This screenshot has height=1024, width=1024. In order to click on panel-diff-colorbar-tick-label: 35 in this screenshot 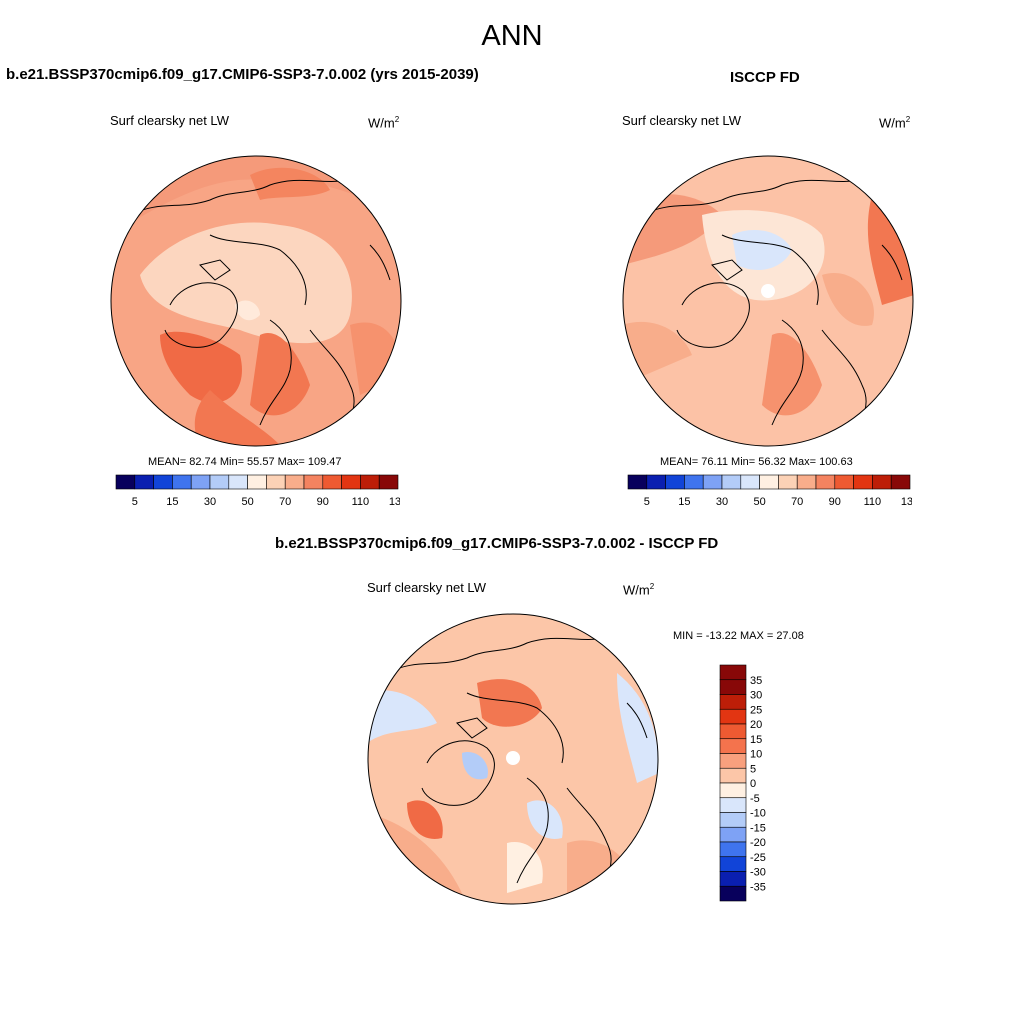, I will do `click(756, 681)`.